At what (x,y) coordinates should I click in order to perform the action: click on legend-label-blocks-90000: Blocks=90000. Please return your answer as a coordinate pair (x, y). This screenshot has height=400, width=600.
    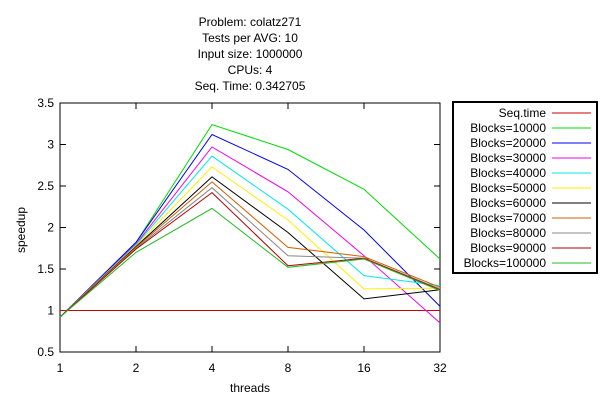
    Looking at the image, I should click on (508, 248).